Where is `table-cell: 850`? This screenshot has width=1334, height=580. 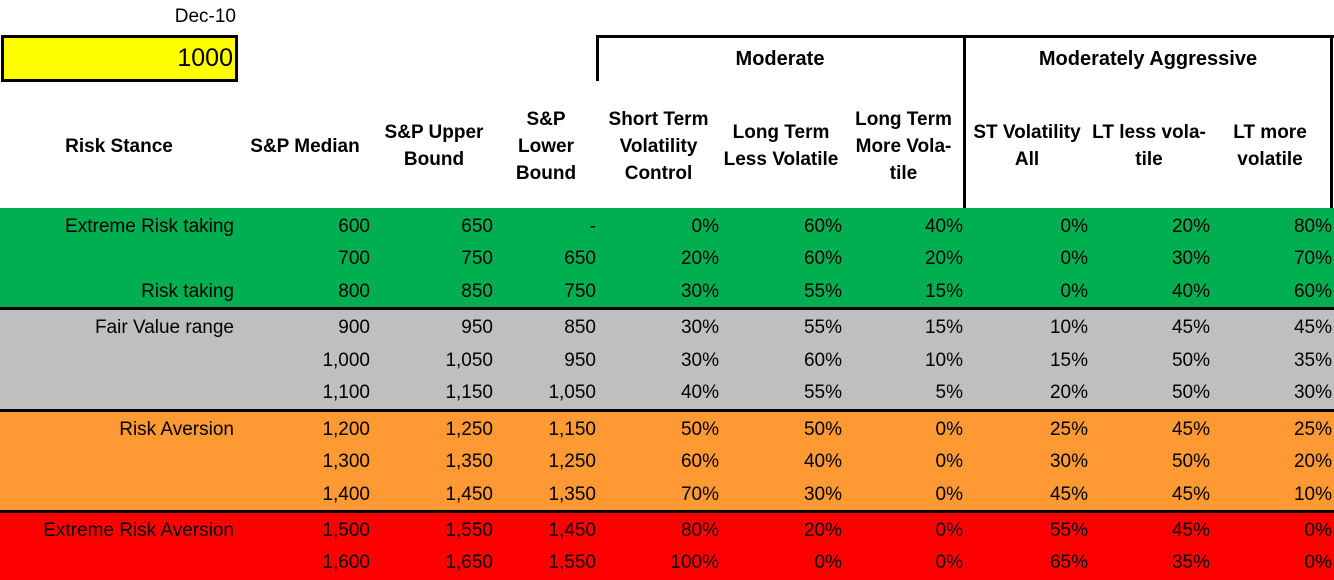
table-cell: 850 is located at coordinates (477, 291).